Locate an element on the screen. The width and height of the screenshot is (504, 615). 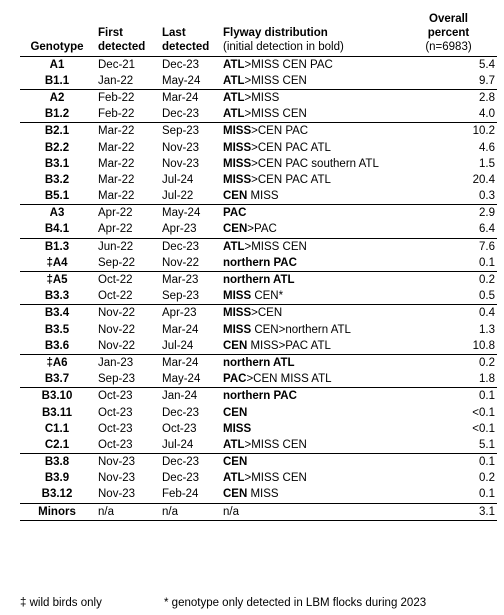
genotype-cell: B3.11 is located at coordinates (57, 412).